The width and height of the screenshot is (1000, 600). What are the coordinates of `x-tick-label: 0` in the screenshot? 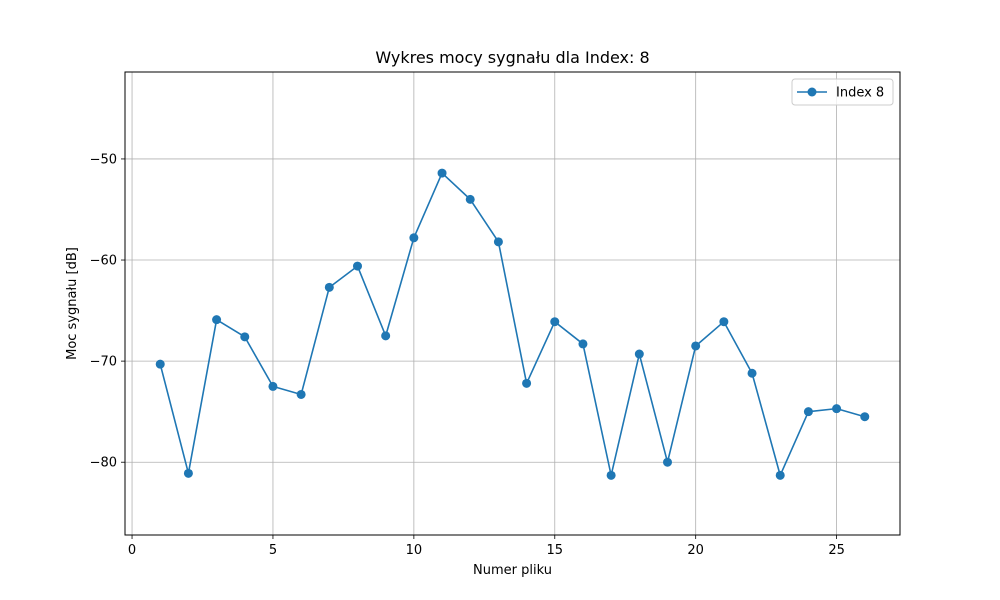 It's located at (132, 550).